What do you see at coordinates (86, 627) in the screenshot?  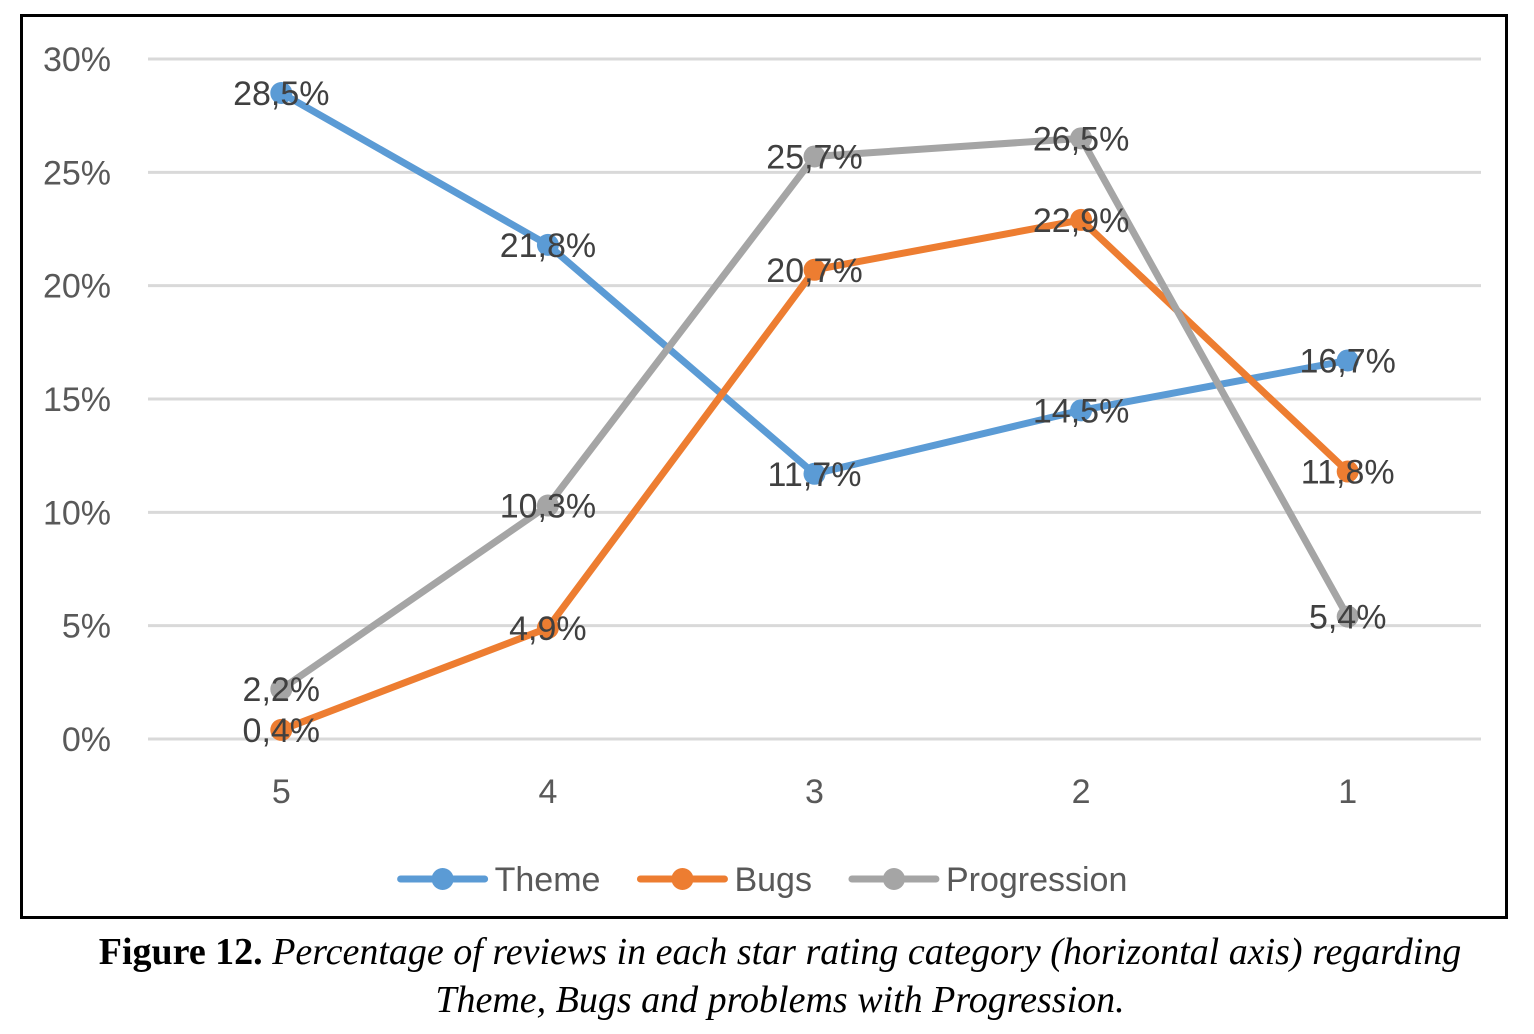 I see `y-tick-label: 5%` at bounding box center [86, 627].